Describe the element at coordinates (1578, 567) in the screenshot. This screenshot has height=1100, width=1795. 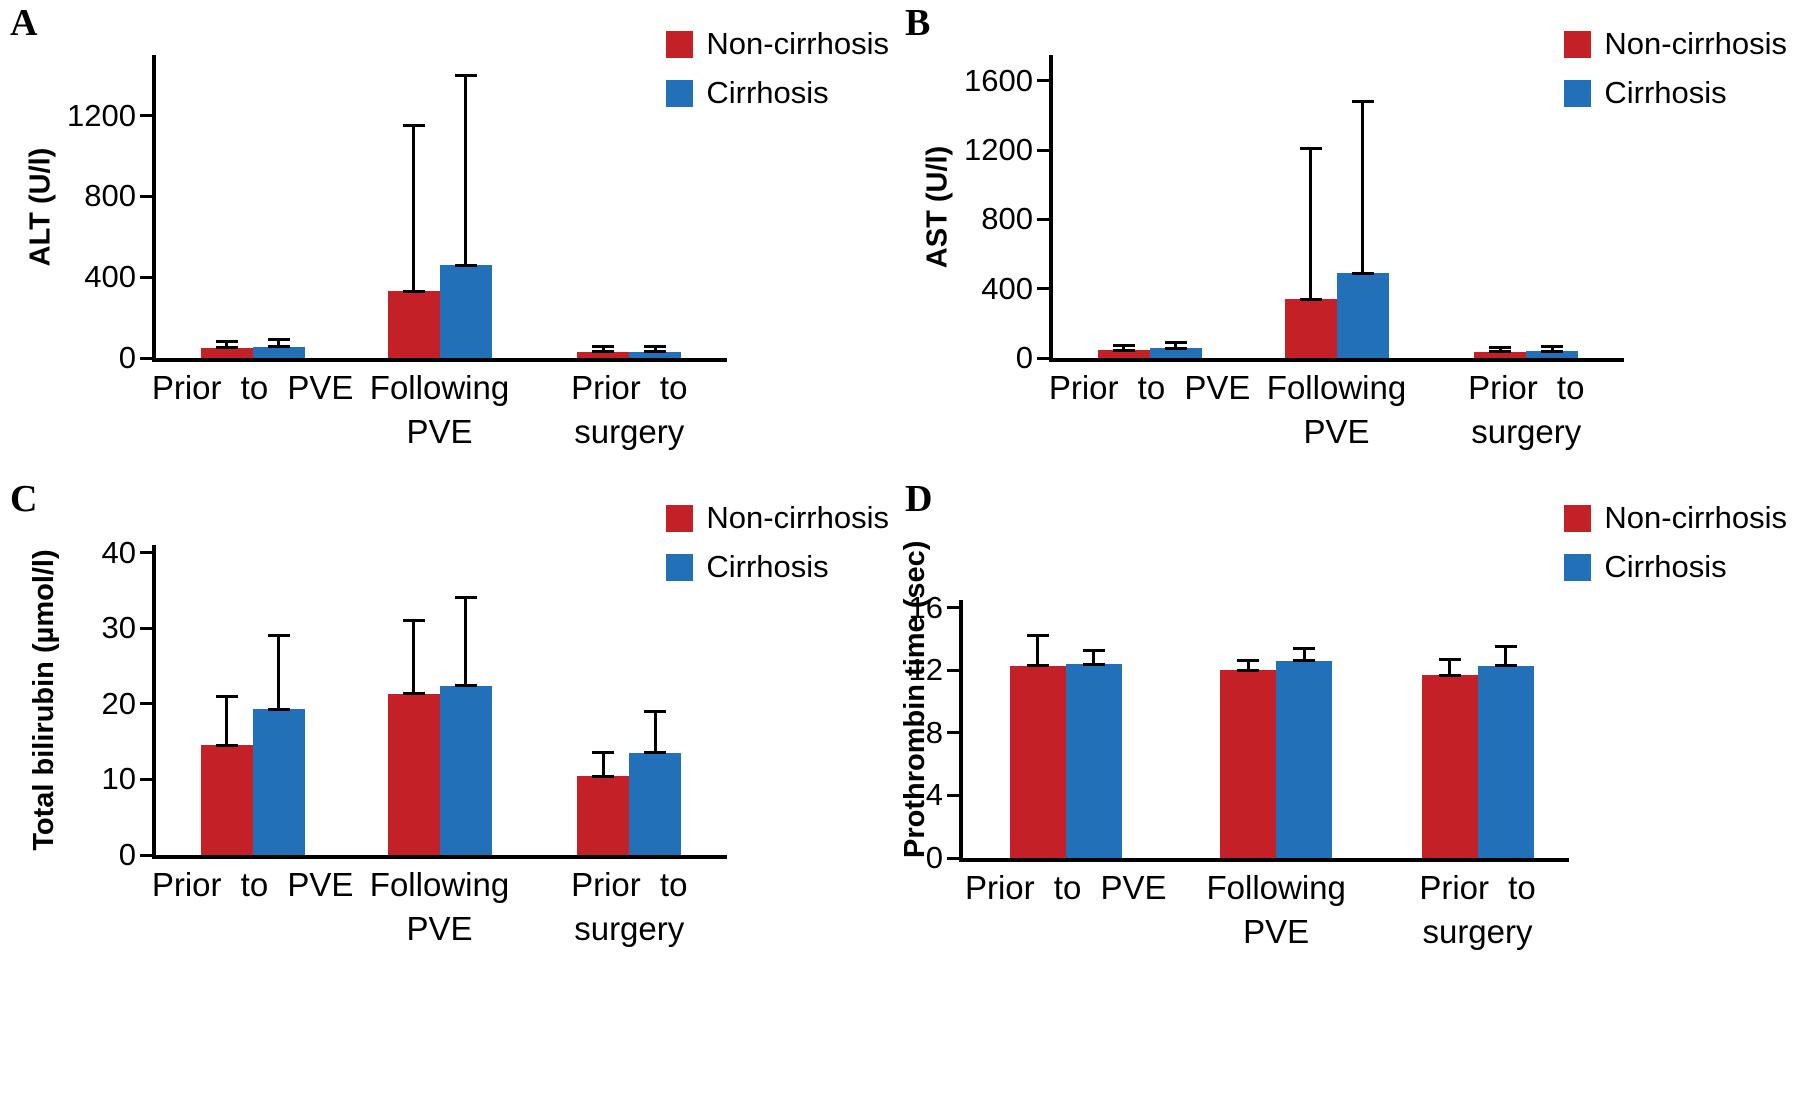
I see `cirrhosis-swatch` at that location.